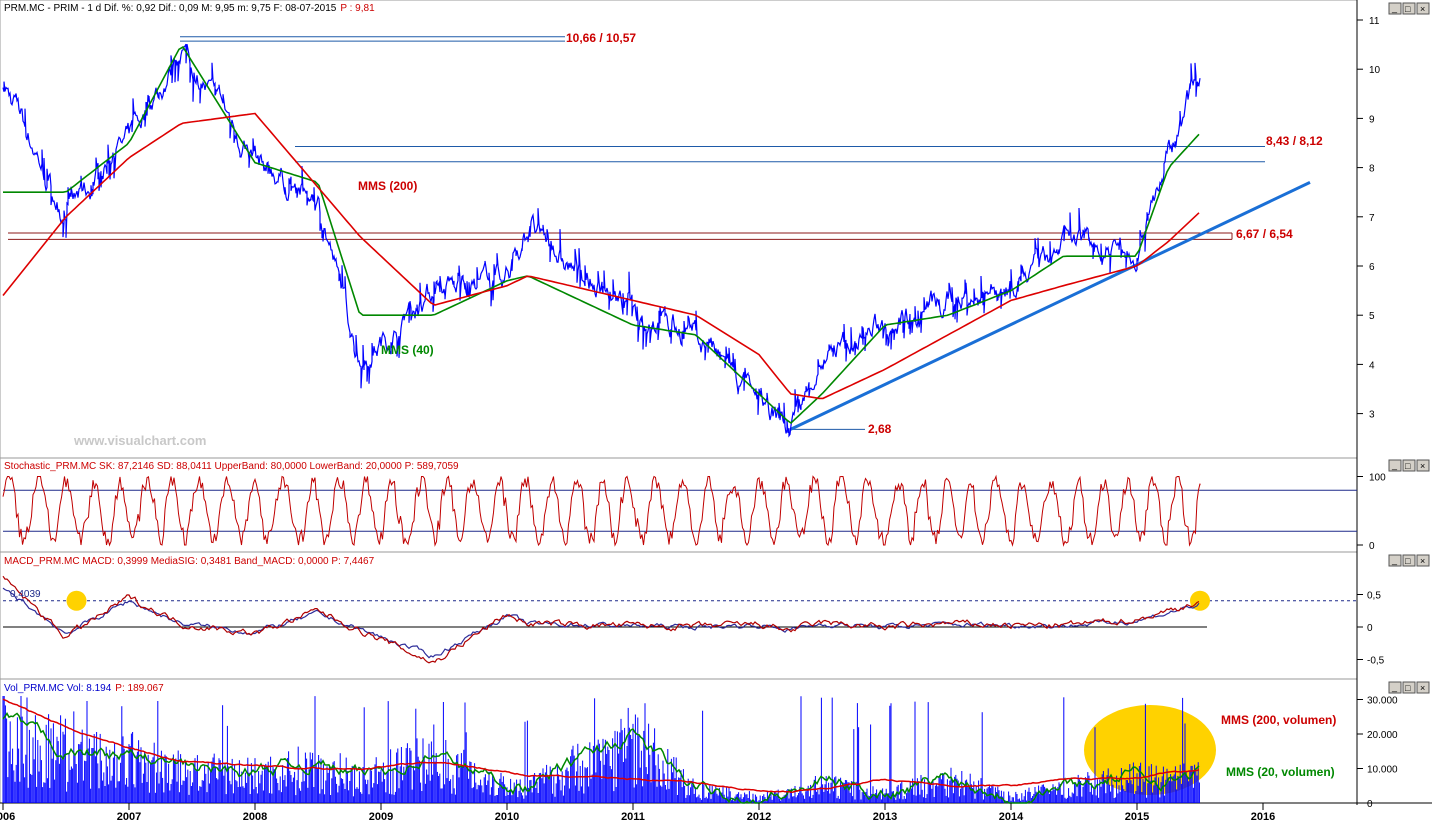 The image size is (1432, 823). What do you see at coordinates (1372, 415) in the screenshot?
I see `price-y-tick-label: 3` at bounding box center [1372, 415].